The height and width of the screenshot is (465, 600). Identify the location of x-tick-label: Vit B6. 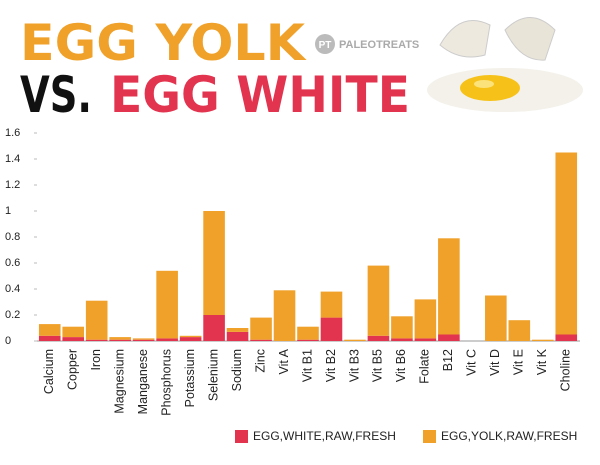
(401, 365).